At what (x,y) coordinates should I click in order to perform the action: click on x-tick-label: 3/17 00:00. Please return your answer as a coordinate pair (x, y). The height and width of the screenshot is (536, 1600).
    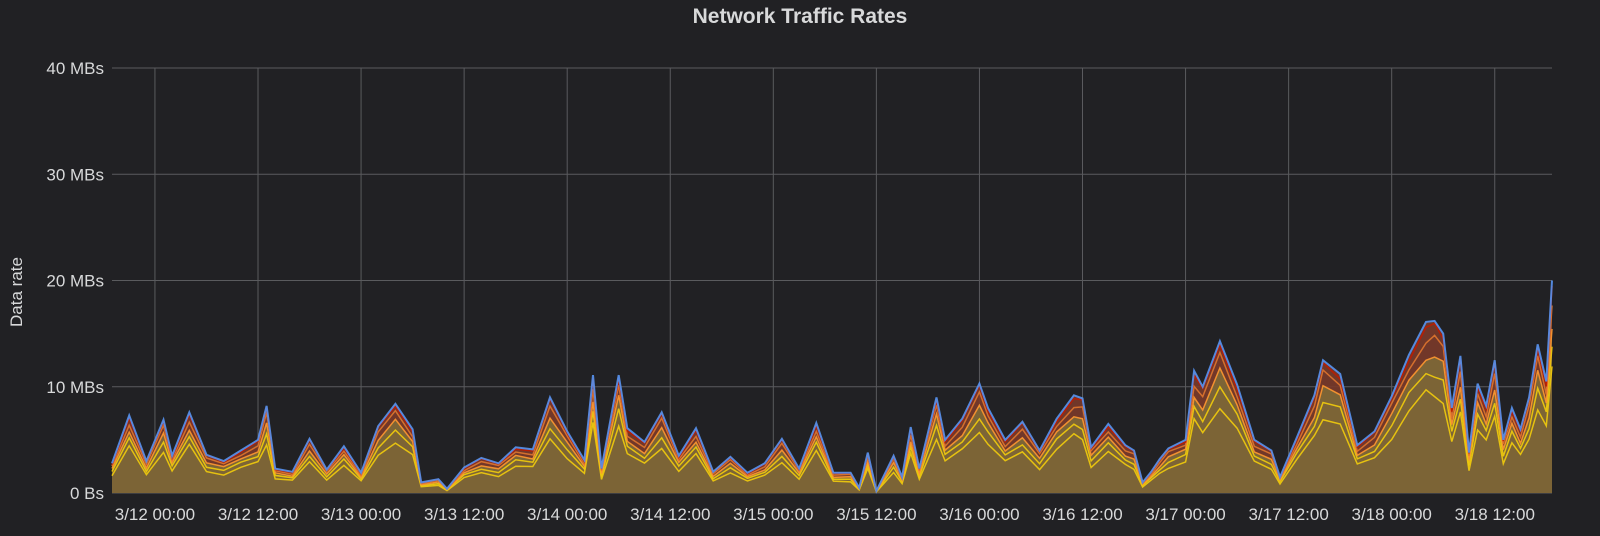
    Looking at the image, I should click on (1185, 514).